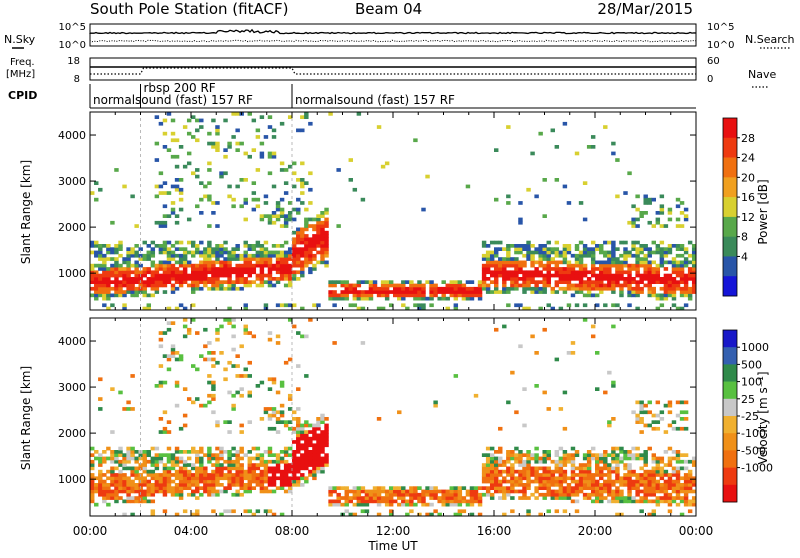  I want to click on power-colorbar-tick-label: 8, so click(744, 237).